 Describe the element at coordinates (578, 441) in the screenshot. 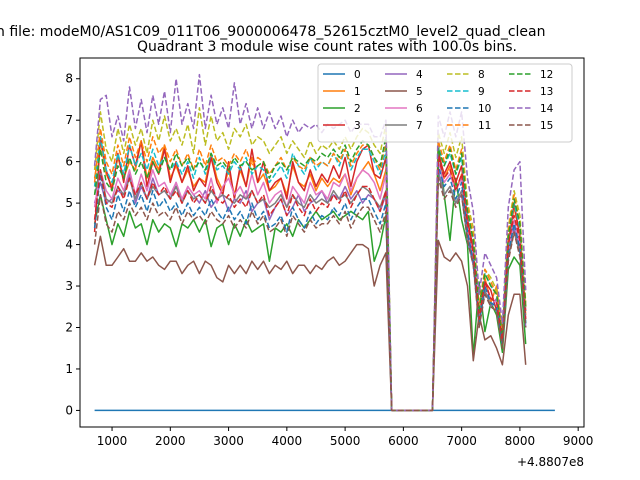

I see `x-tick-label: 9000` at that location.